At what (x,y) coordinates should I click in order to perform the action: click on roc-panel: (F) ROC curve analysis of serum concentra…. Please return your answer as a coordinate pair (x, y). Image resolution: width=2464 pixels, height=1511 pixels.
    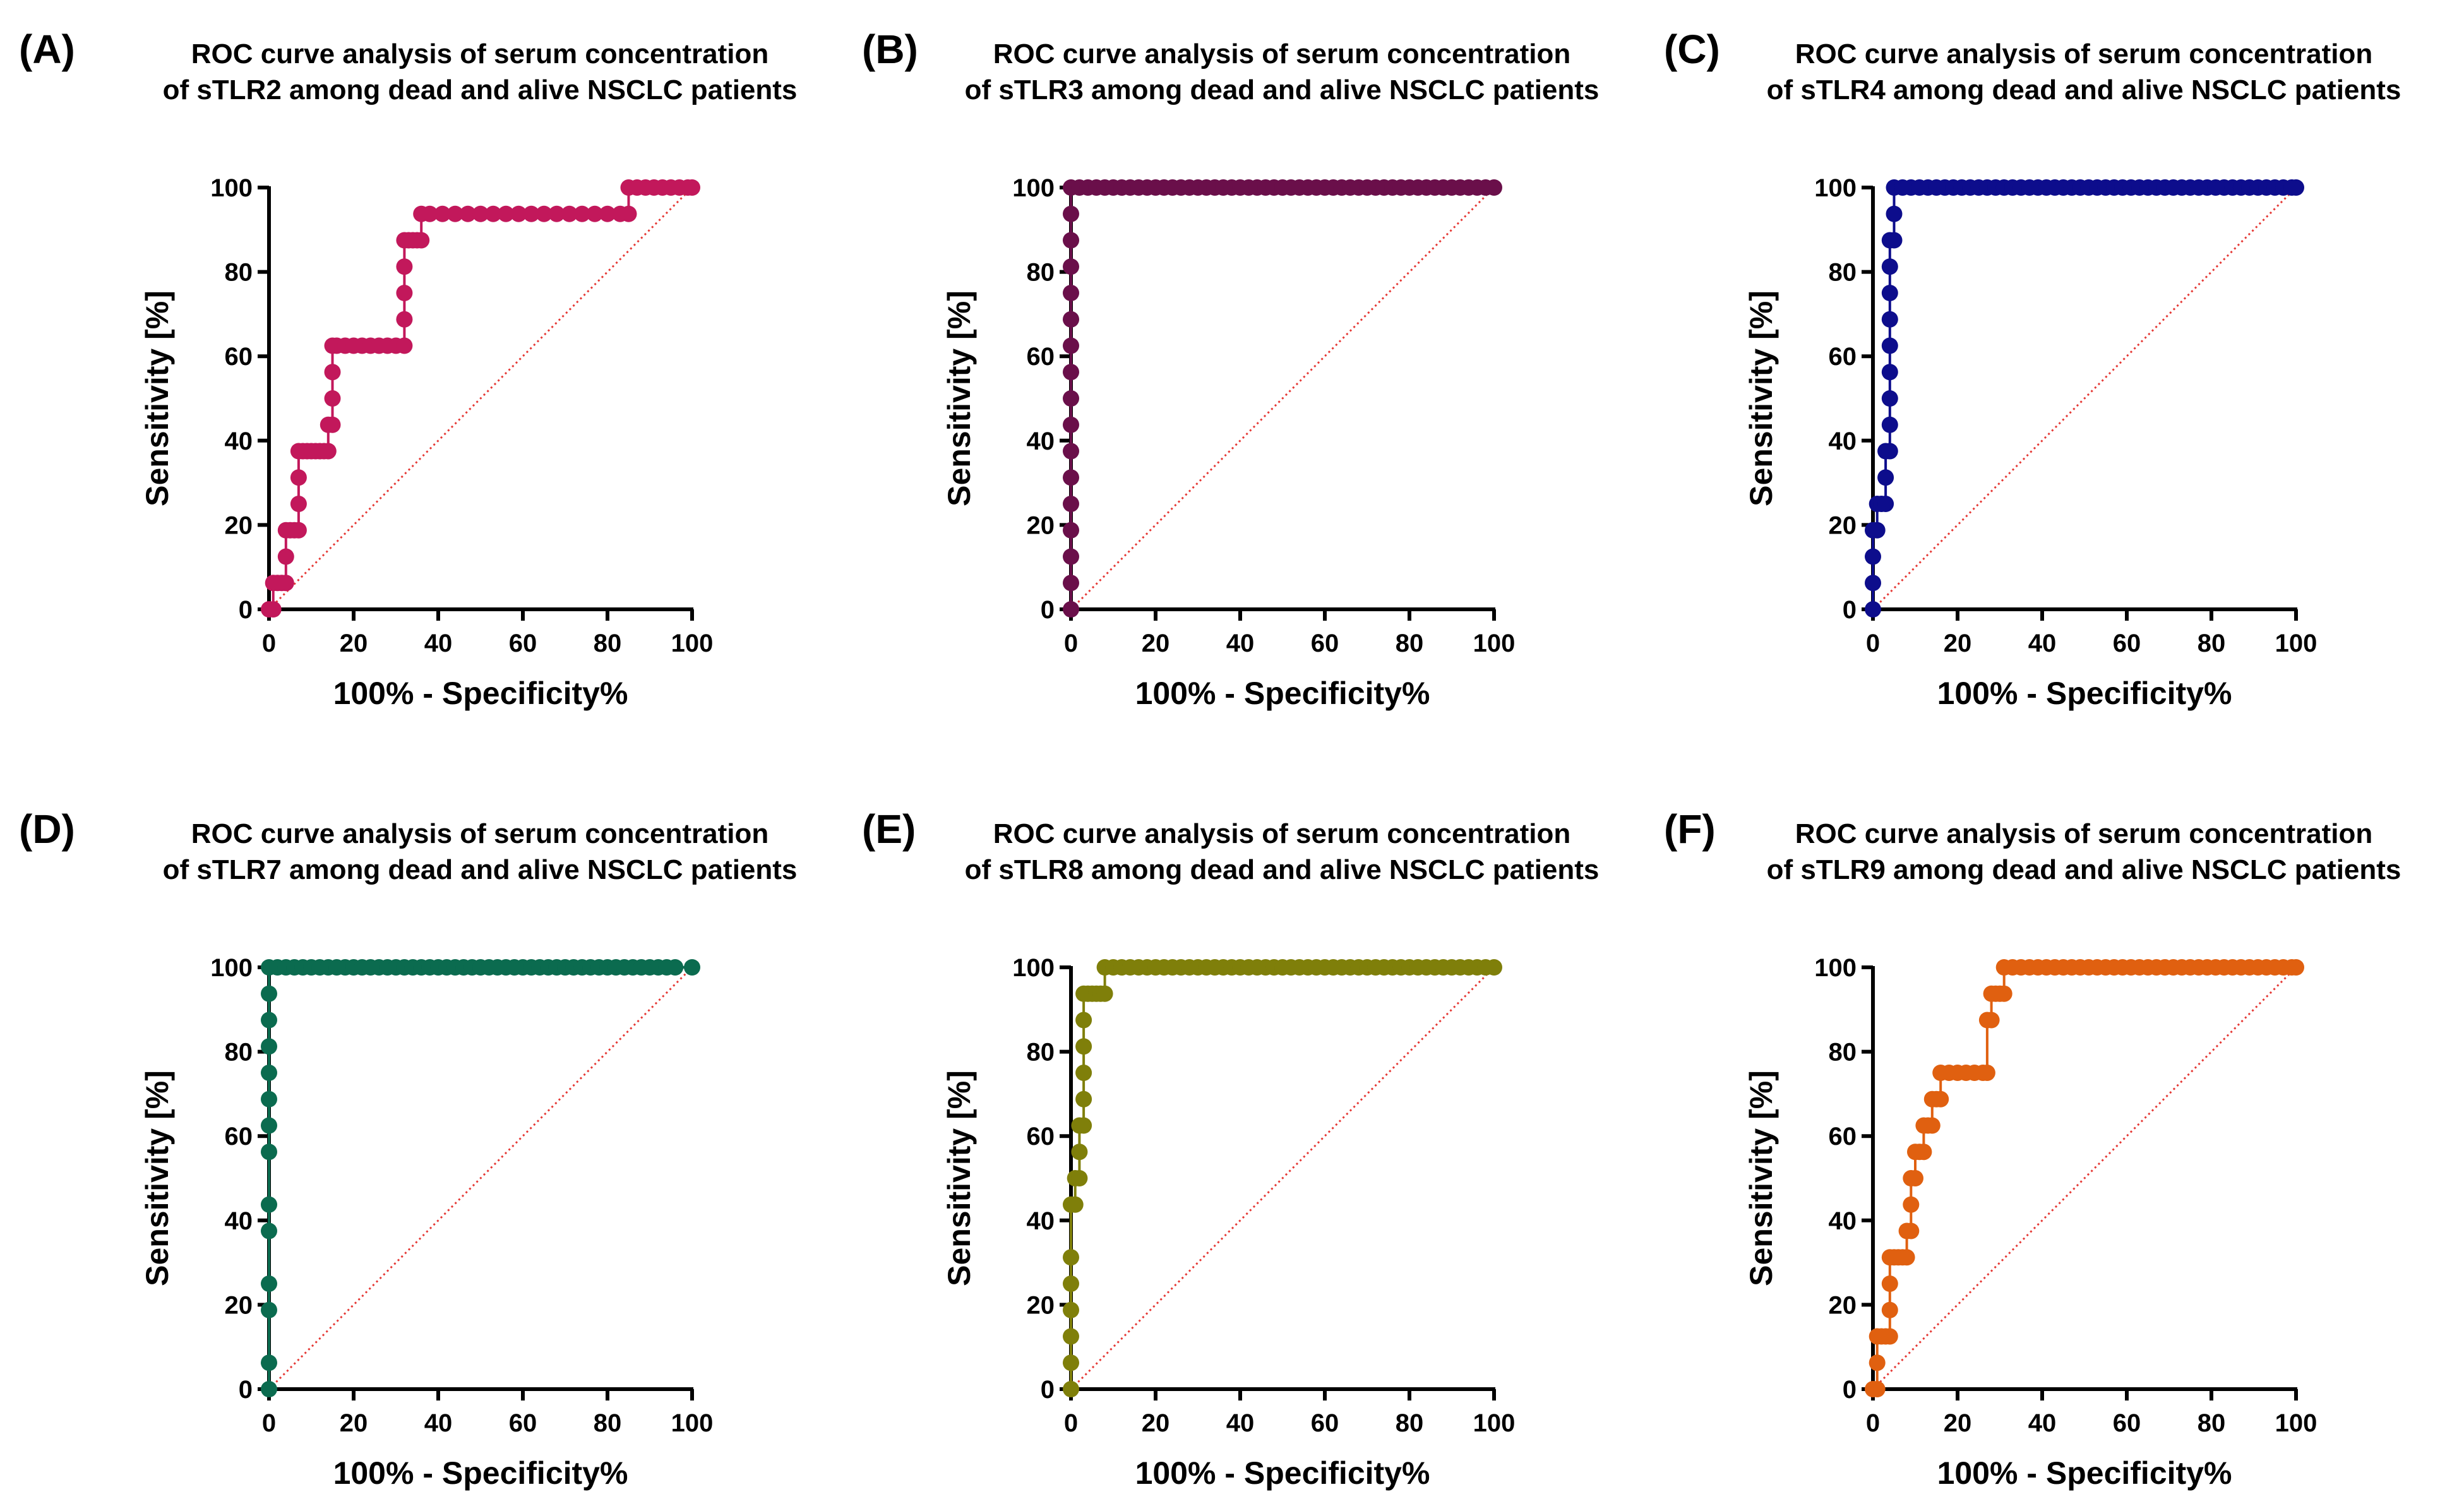
    Looking at the image, I should click on (2032, 1148).